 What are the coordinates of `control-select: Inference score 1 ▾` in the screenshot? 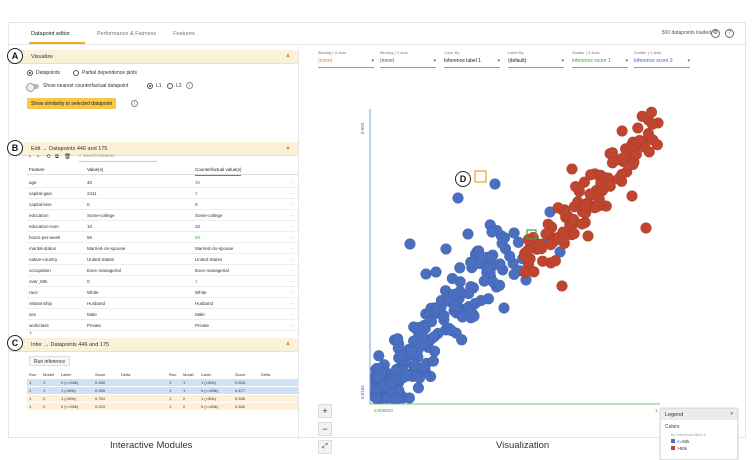 It's located at (600, 63).